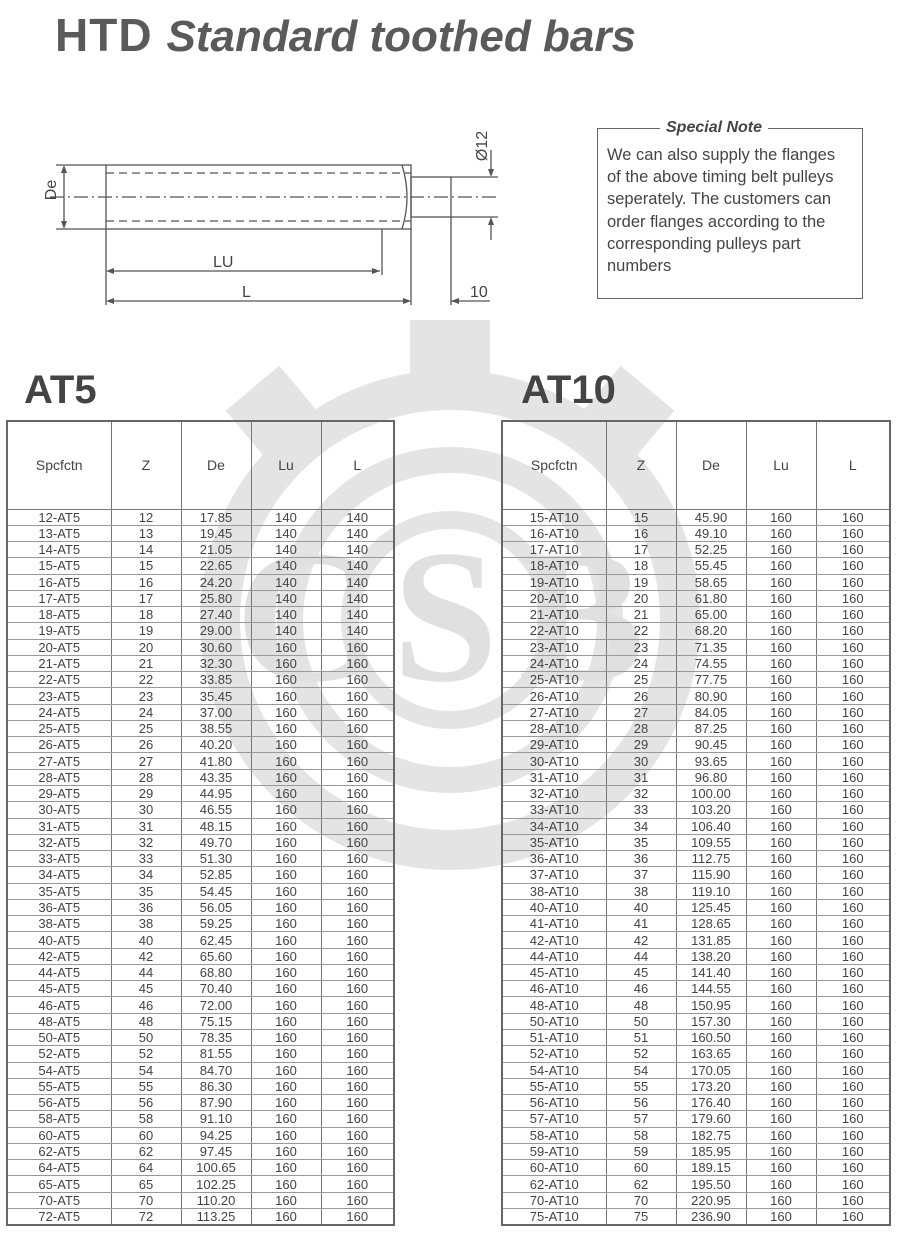  Describe the element at coordinates (59, 810) in the screenshot. I see `table-cell: 30-AT5` at that location.